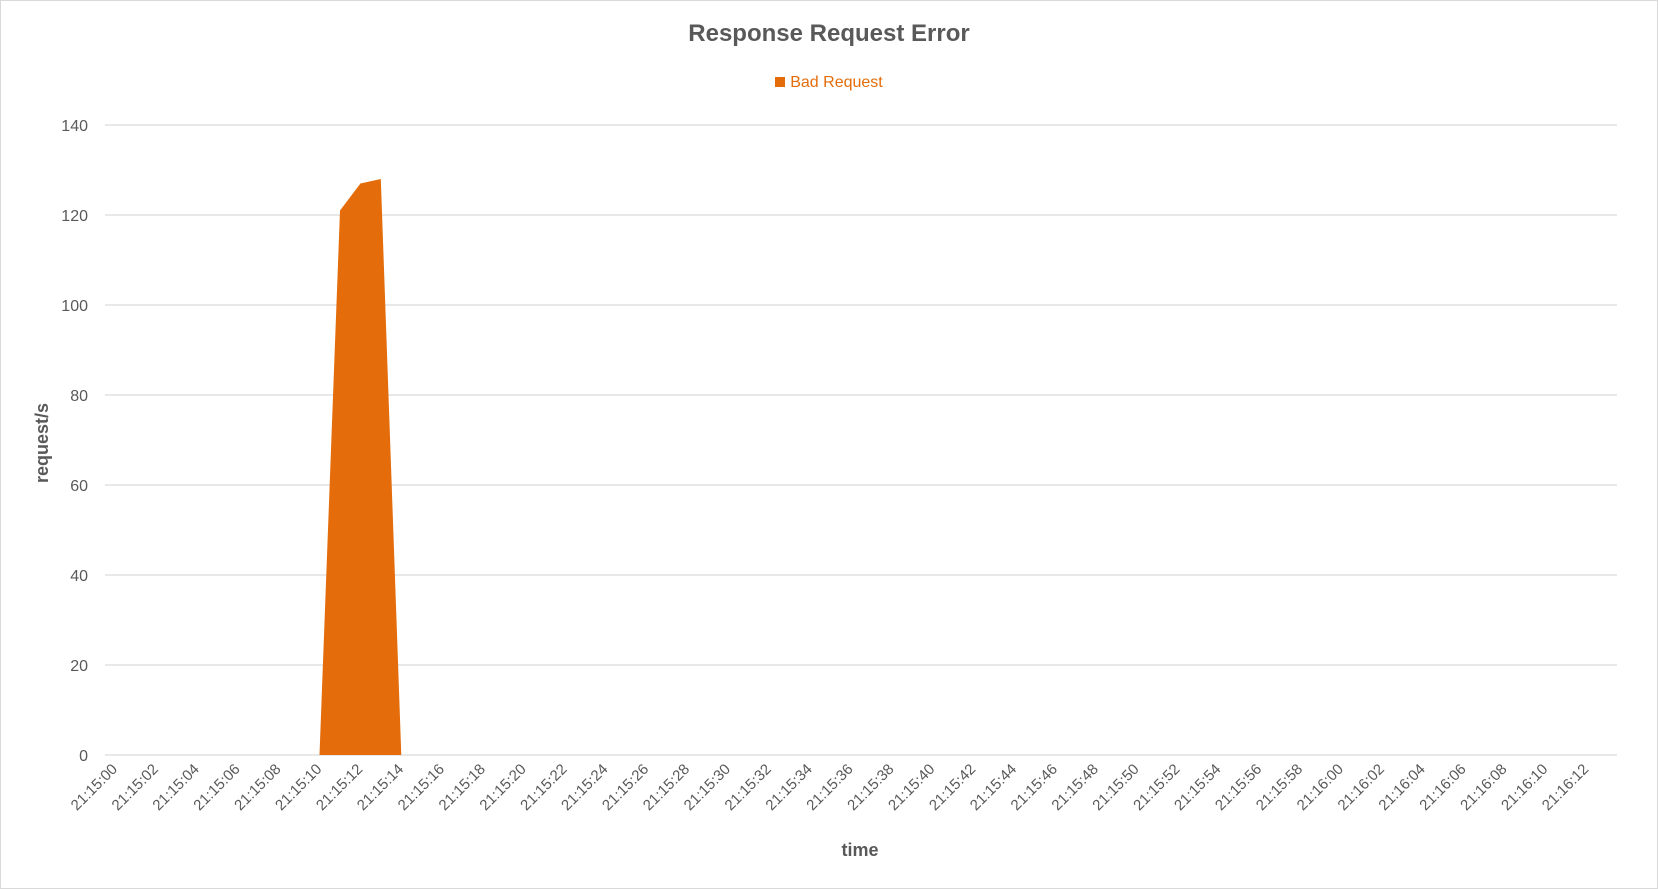 This screenshot has width=1658, height=889. What do you see at coordinates (74, 306) in the screenshot?
I see `y-tick-label-100: 100` at bounding box center [74, 306].